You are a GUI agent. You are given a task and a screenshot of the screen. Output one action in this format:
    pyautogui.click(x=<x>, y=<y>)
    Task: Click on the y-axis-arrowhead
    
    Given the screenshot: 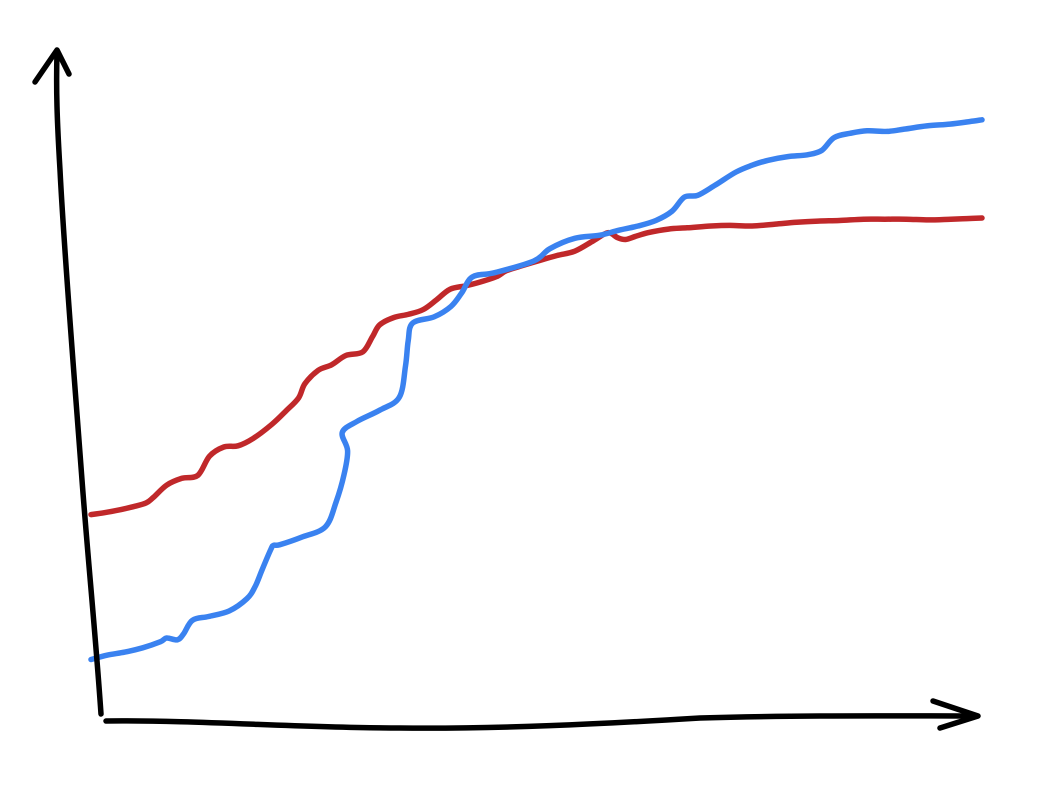 What is the action you would take?
    pyautogui.click(x=52, y=66)
    